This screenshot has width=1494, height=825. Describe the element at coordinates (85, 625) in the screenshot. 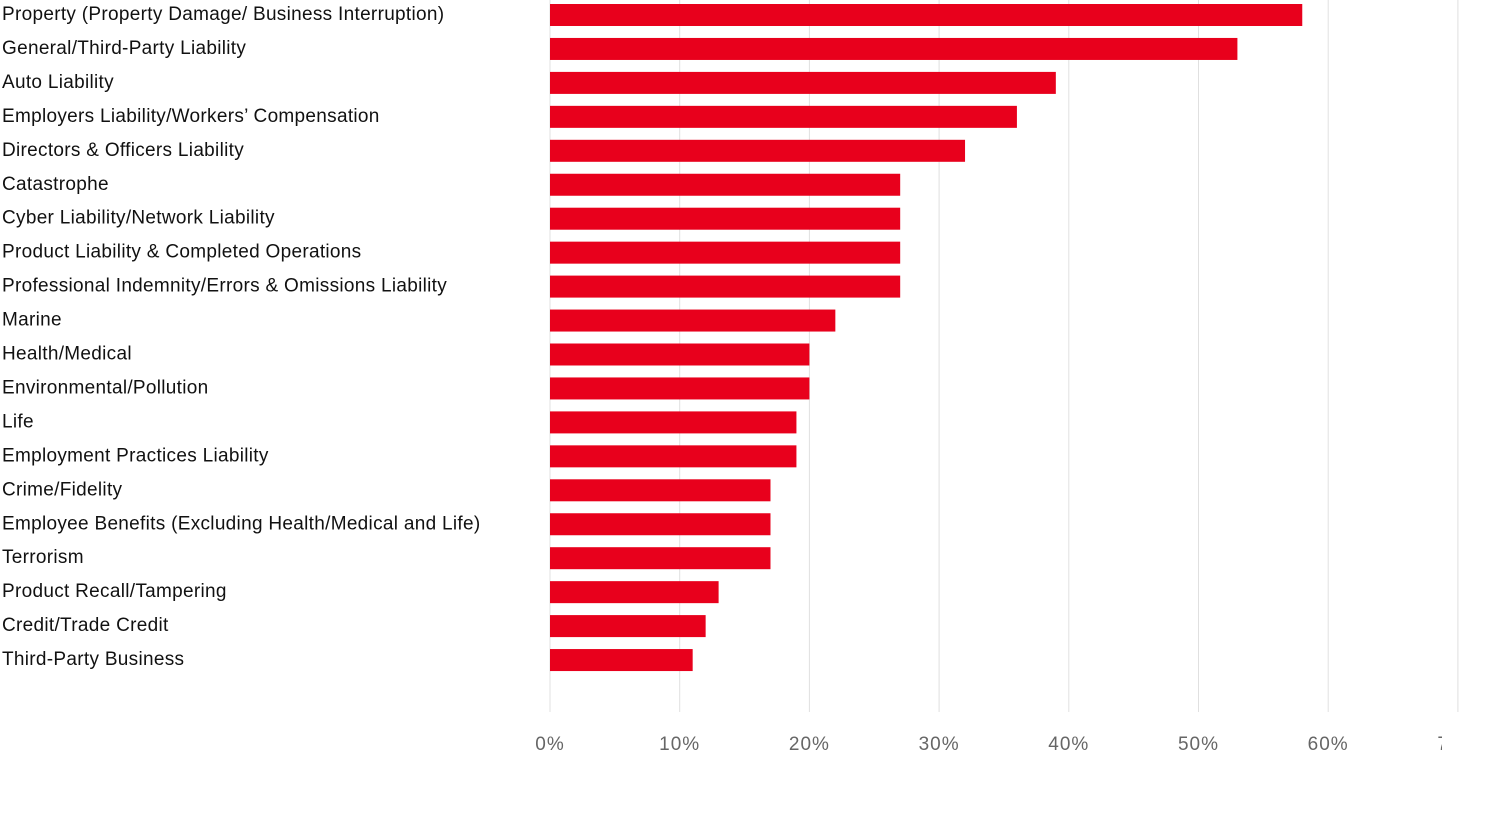

I see `category-label: Credit/Trade Credit` at that location.